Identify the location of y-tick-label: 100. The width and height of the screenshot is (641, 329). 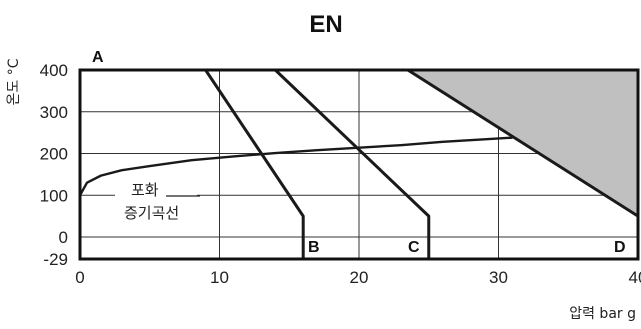
(54, 195).